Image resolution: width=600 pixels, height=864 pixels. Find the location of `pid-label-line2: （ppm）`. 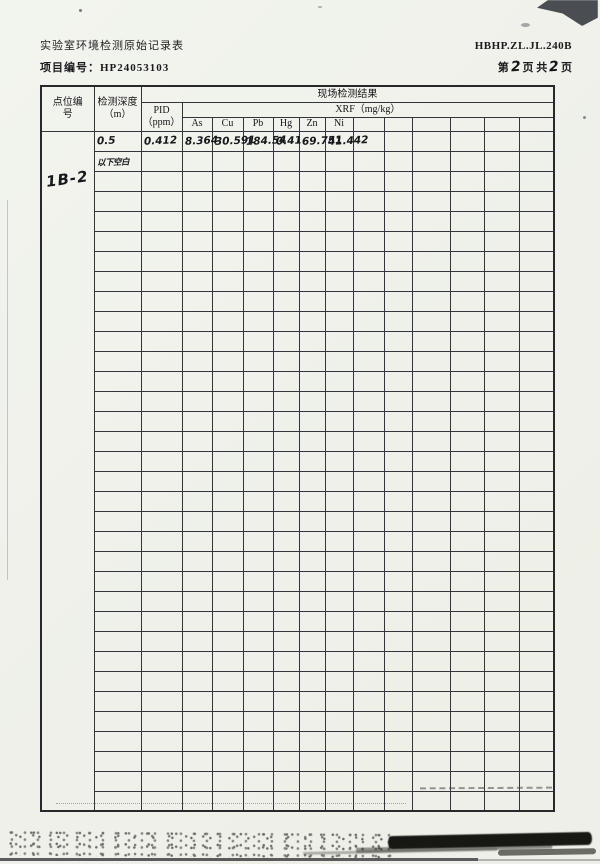

pid-label-line2: （ppm） is located at coordinates (161, 122).